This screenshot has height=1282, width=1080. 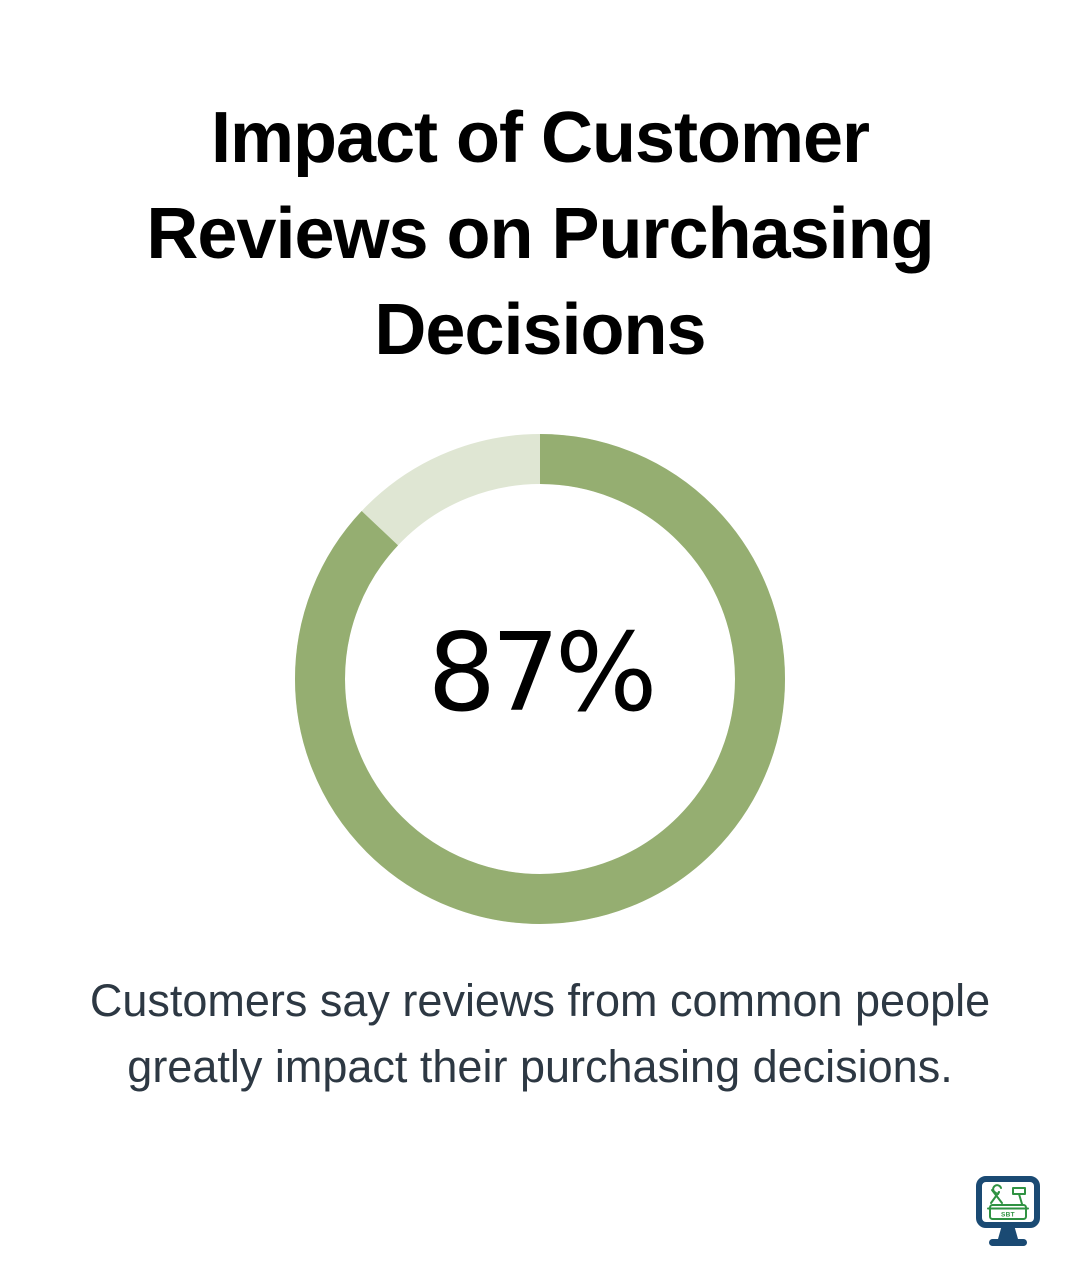 I want to click on hammer-icon, so click(x=1019, y=1196).